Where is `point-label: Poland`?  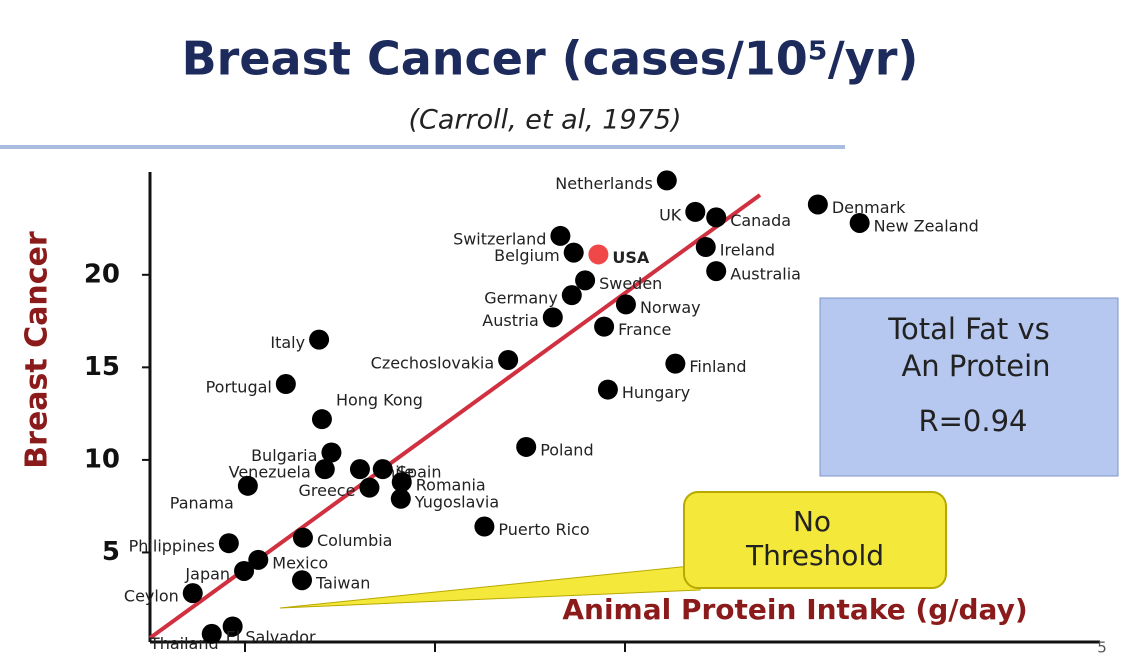
point-label: Poland is located at coordinates (566, 449).